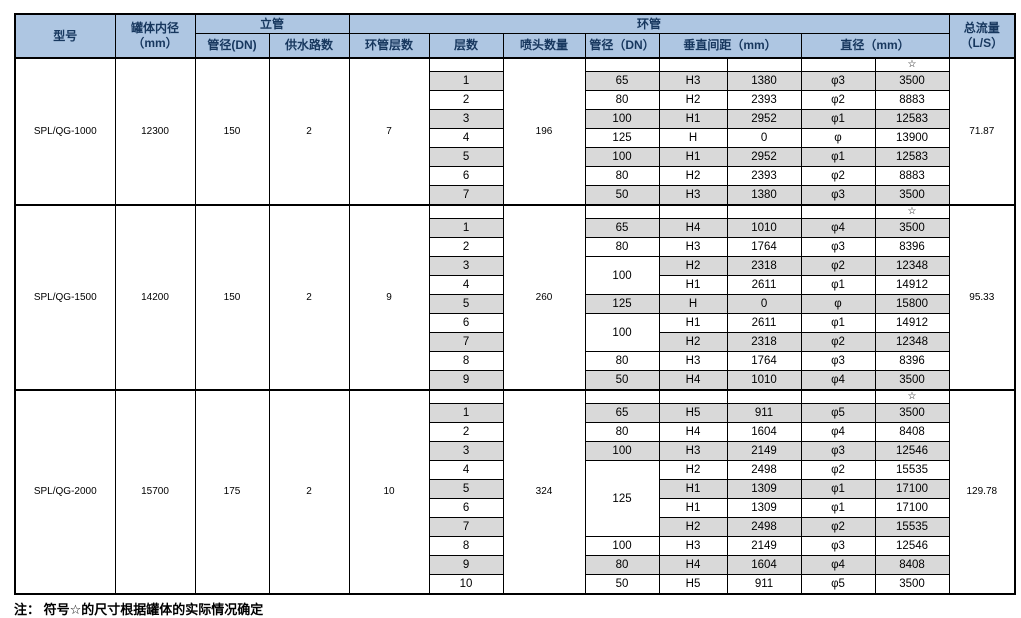  I want to click on phi-label-cell: φ5, so click(838, 584).